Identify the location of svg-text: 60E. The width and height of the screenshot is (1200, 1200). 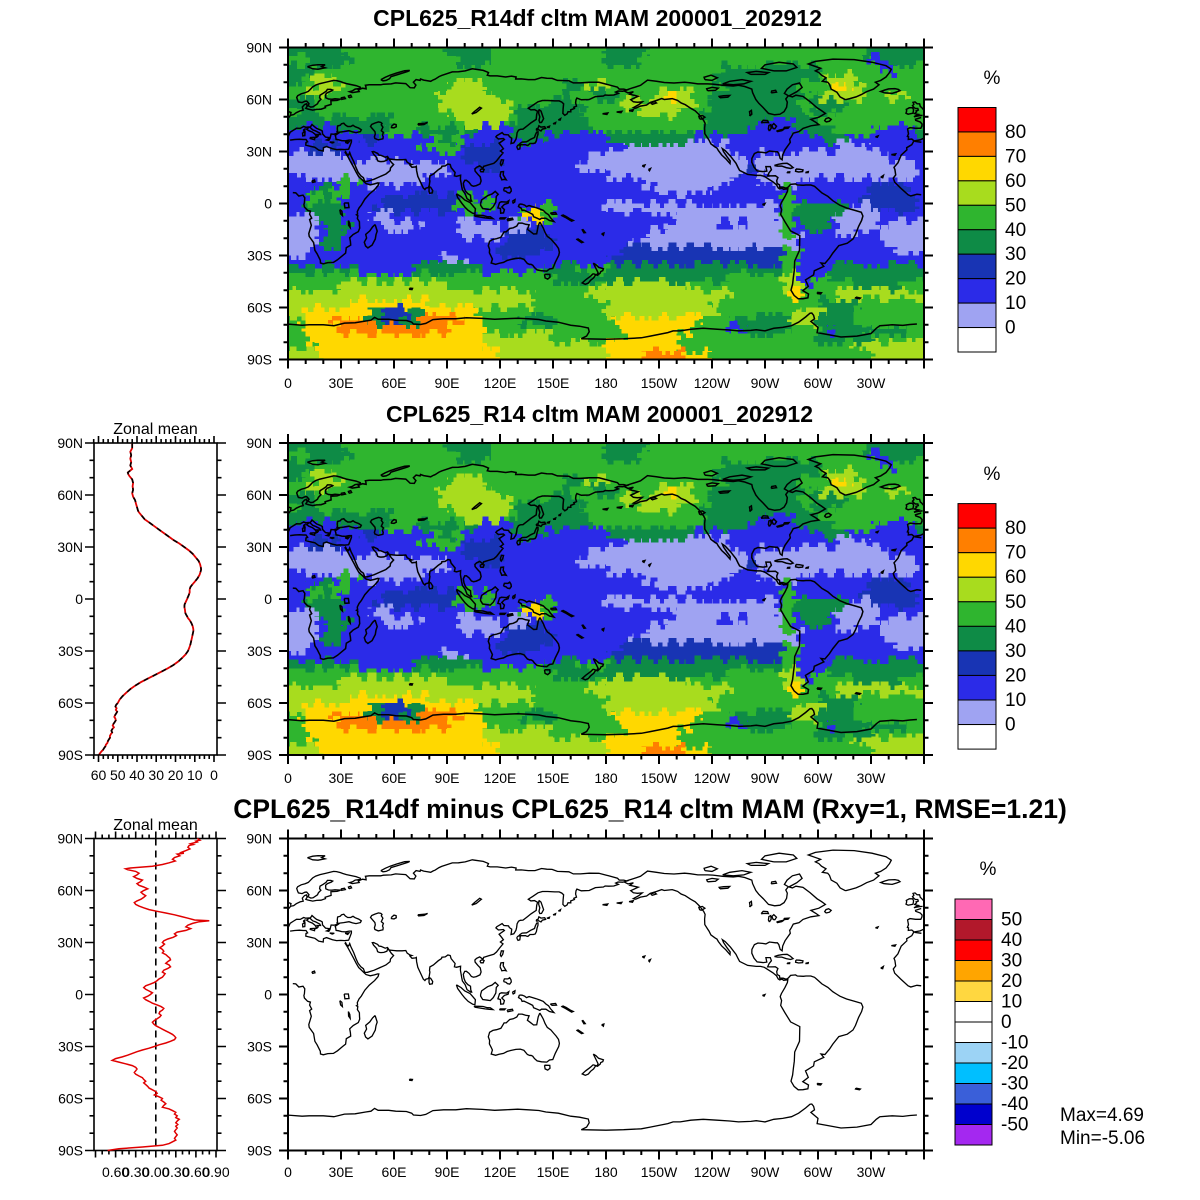
(394, 778).